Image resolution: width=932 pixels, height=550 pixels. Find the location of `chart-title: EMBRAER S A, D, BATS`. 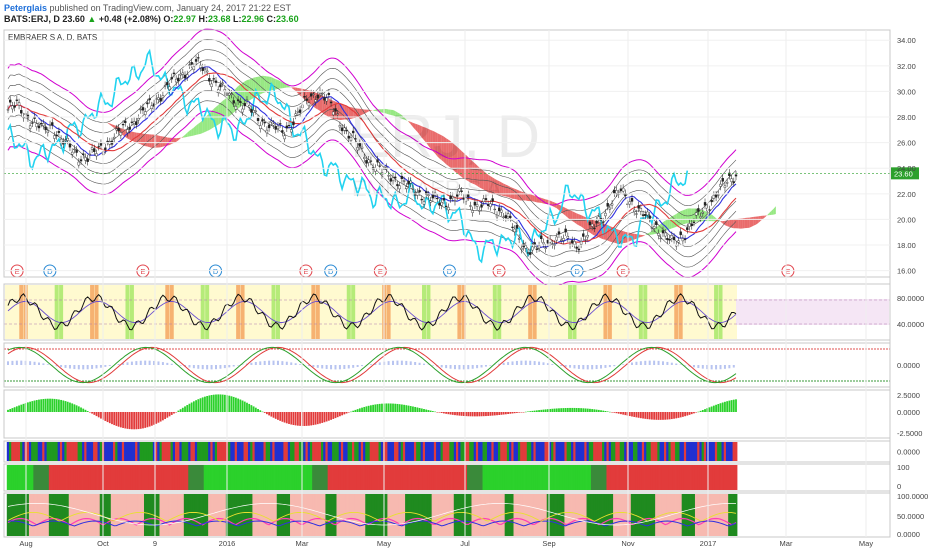

chart-title: EMBRAER S A, D, BATS is located at coordinates (52, 37).